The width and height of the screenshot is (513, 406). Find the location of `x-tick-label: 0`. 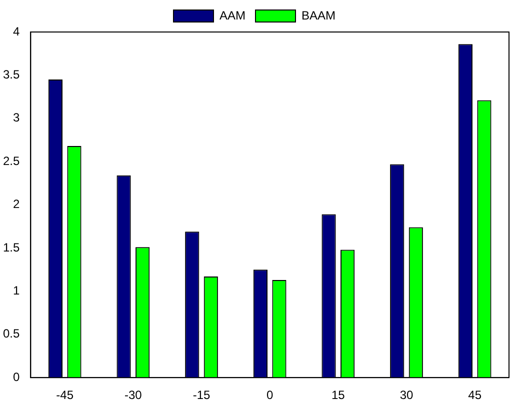

x-tick-label: 0 is located at coordinates (270, 395).